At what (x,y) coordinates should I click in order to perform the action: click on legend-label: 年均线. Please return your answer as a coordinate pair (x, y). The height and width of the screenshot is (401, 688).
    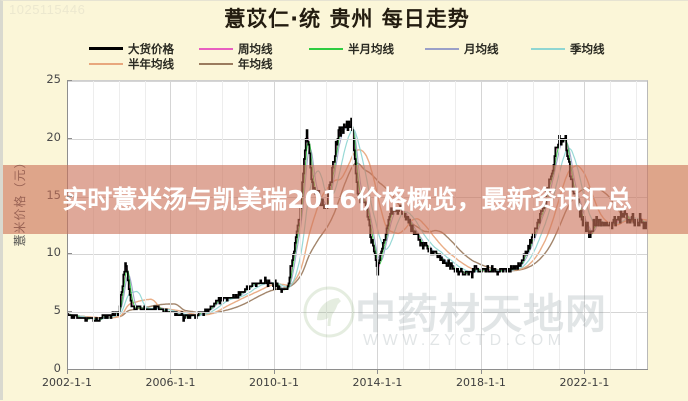
    Looking at the image, I should click on (255, 63).